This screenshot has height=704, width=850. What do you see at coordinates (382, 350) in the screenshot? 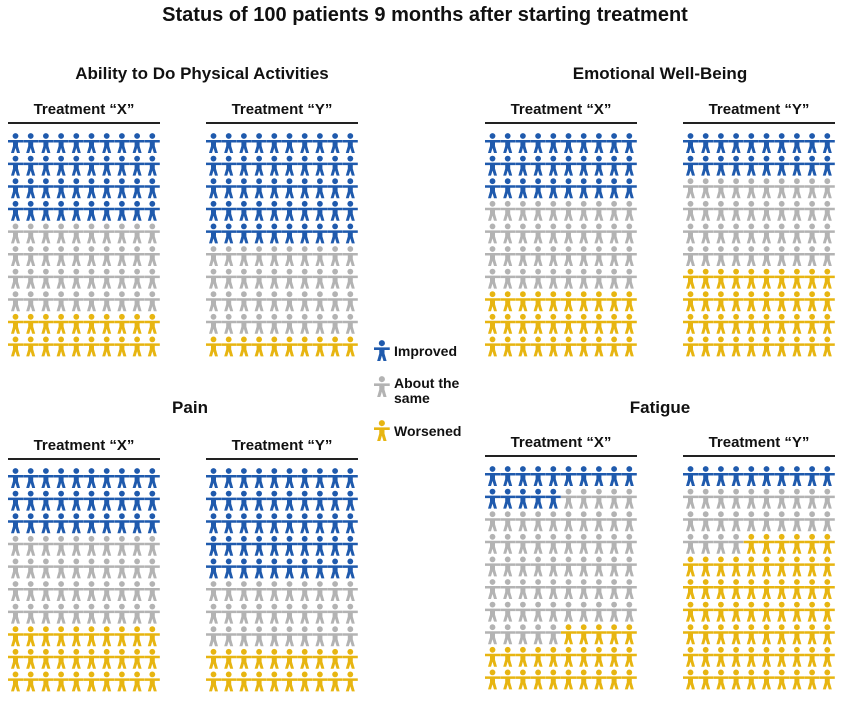
I see `legend-person-improved` at bounding box center [382, 350].